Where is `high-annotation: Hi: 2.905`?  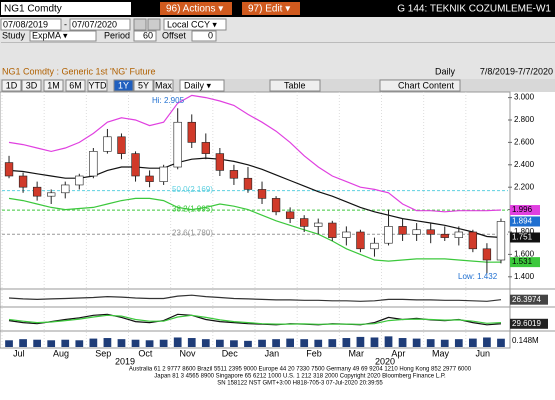 high-annotation: Hi: 2.905 is located at coordinates (168, 100).